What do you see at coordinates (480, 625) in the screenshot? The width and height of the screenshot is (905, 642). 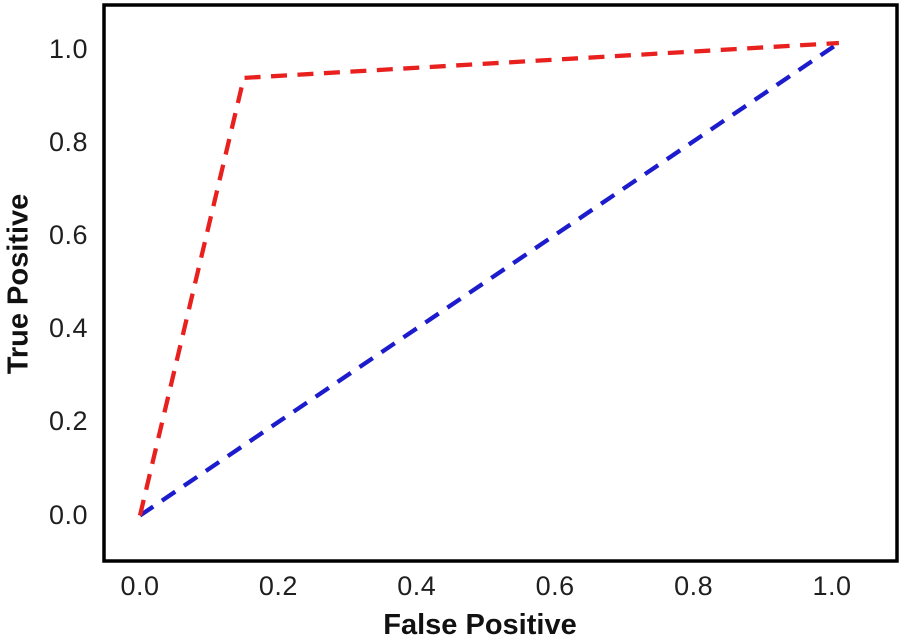 I see `x-axis-label: False Positive` at bounding box center [480, 625].